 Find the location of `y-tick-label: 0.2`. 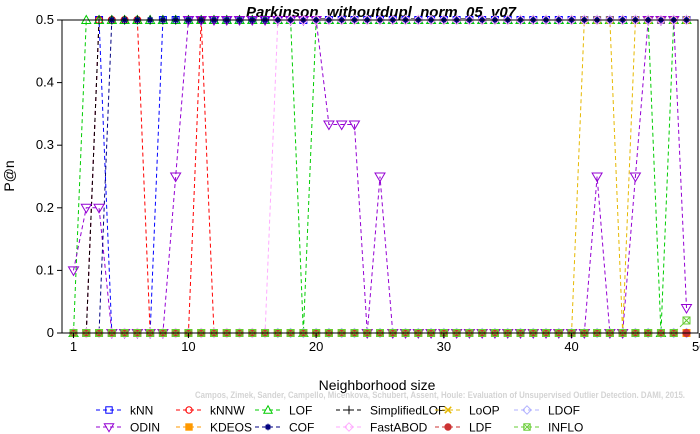

y-tick-label: 0.2 is located at coordinates (45, 207).